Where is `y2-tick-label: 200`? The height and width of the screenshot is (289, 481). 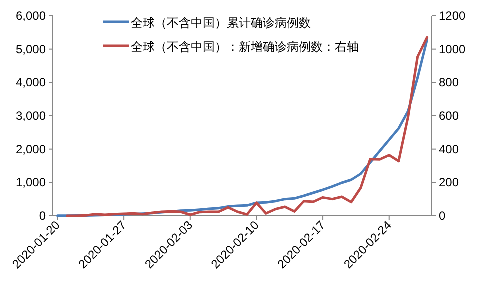
y2-tick-label: 200 is located at coordinates (449, 183).